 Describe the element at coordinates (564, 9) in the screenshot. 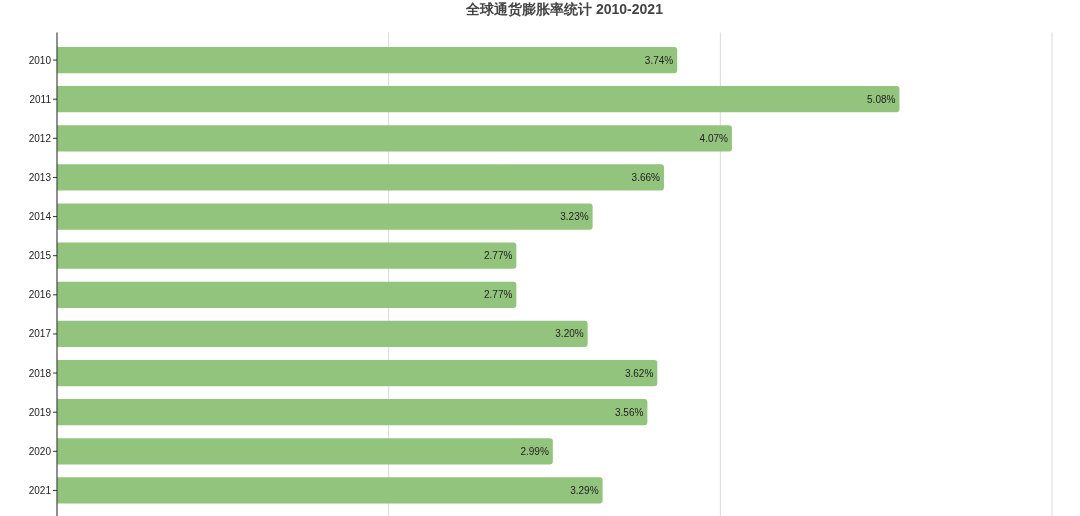

I see `chart-title: 全球通货膨胀率统计 2010-2021` at that location.